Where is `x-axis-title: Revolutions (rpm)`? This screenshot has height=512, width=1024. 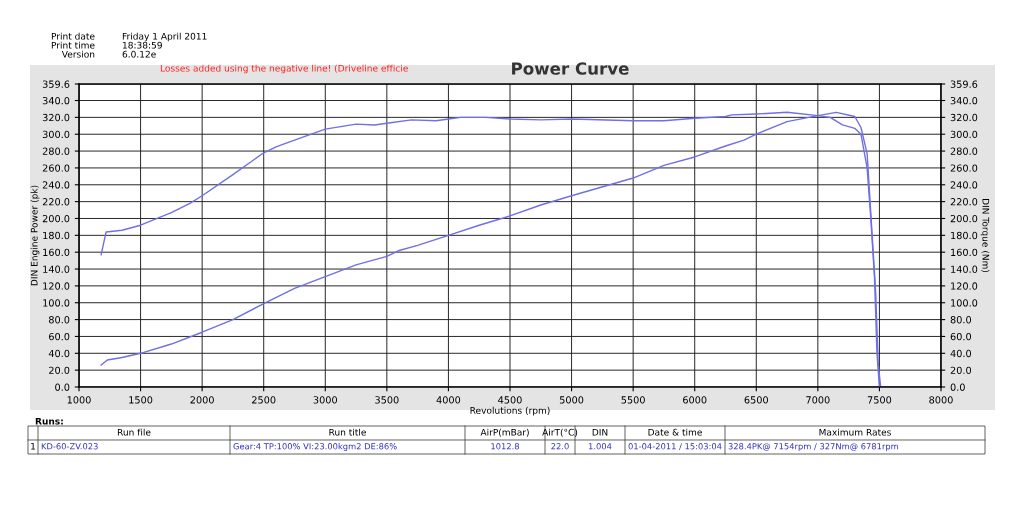
x-axis-title: Revolutions (rpm) is located at coordinates (510, 411).